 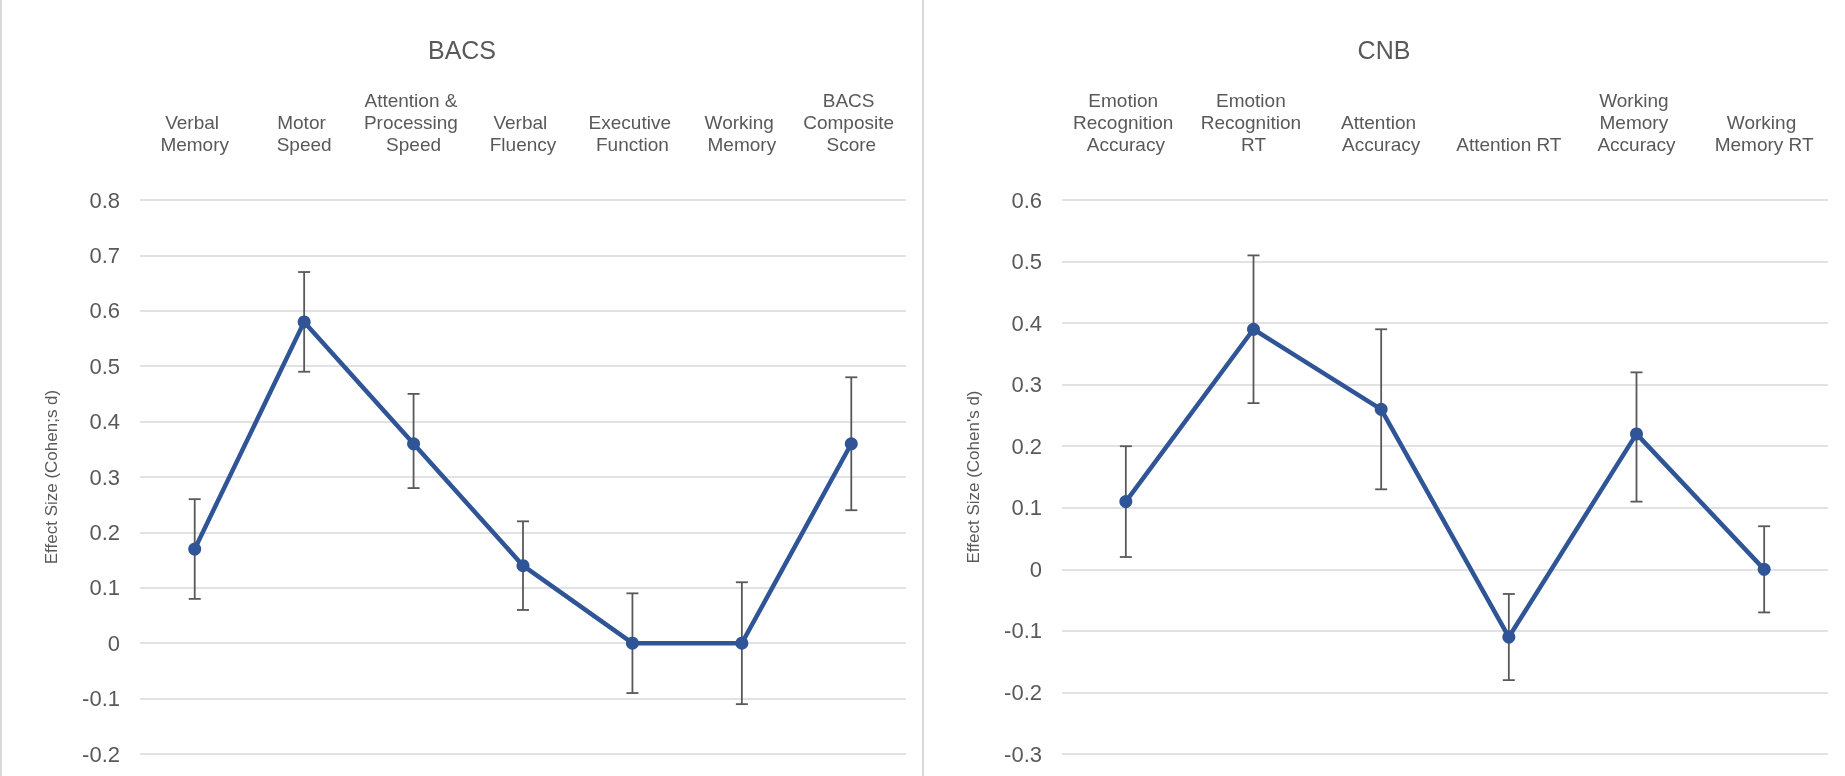 What do you see at coordinates (1384, 49) in the screenshot?
I see `chart-title: CNB` at bounding box center [1384, 49].